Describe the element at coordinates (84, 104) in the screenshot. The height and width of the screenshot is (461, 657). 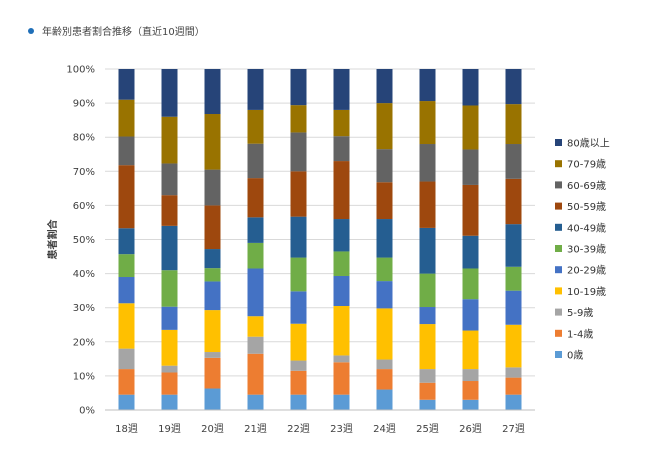
I see `y-tick-label: 90%` at that location.